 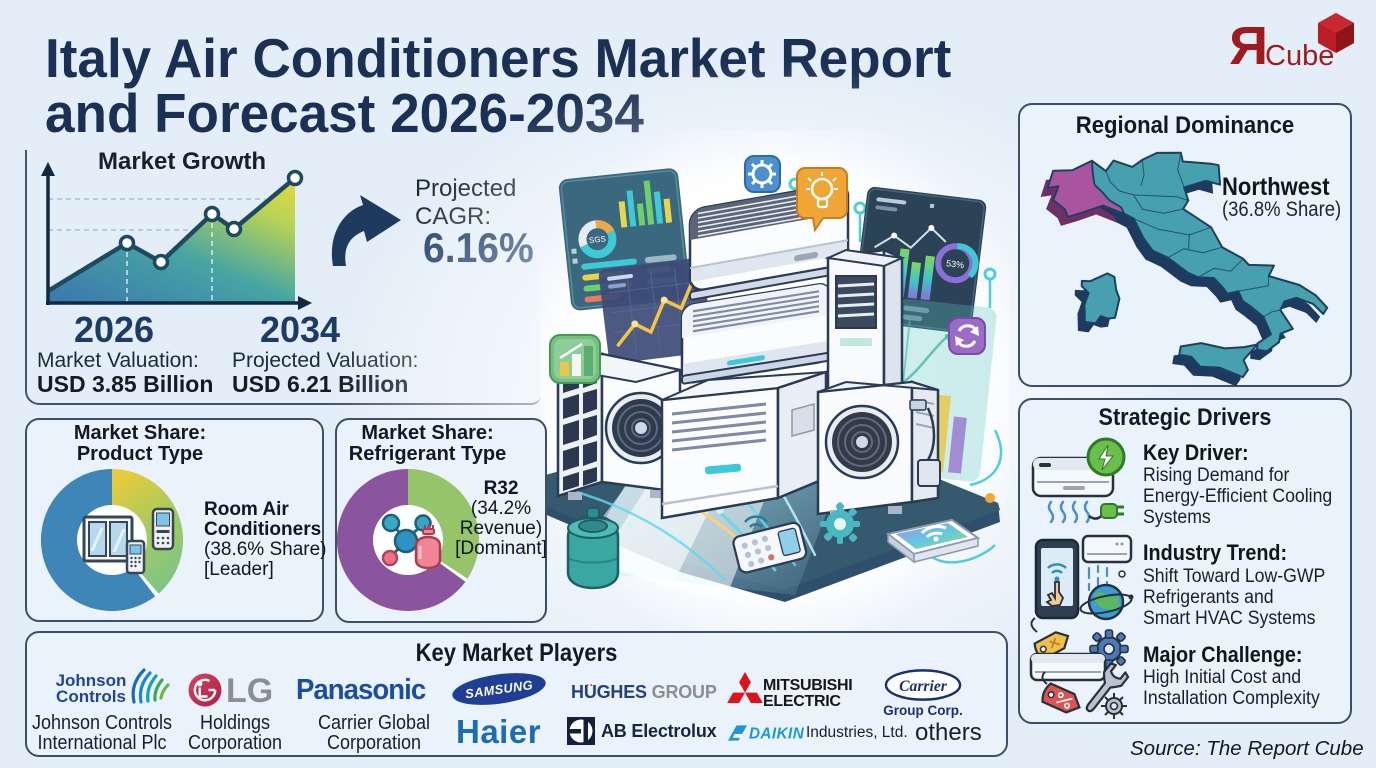 What do you see at coordinates (955, 264) in the screenshot?
I see `svg-text: 53%` at bounding box center [955, 264].